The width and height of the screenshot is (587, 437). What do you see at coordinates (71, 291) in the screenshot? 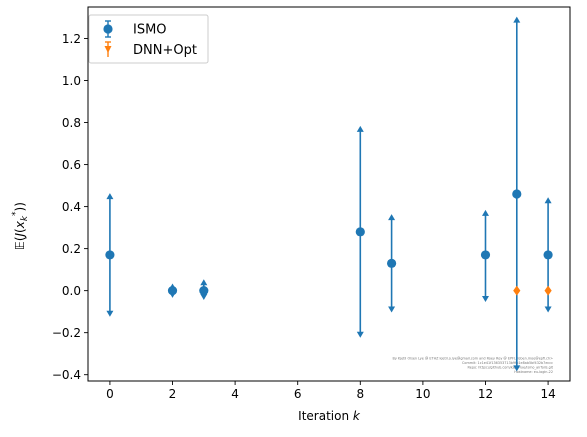
I see `y-tick-label-2: 0.0` at bounding box center [71, 291].